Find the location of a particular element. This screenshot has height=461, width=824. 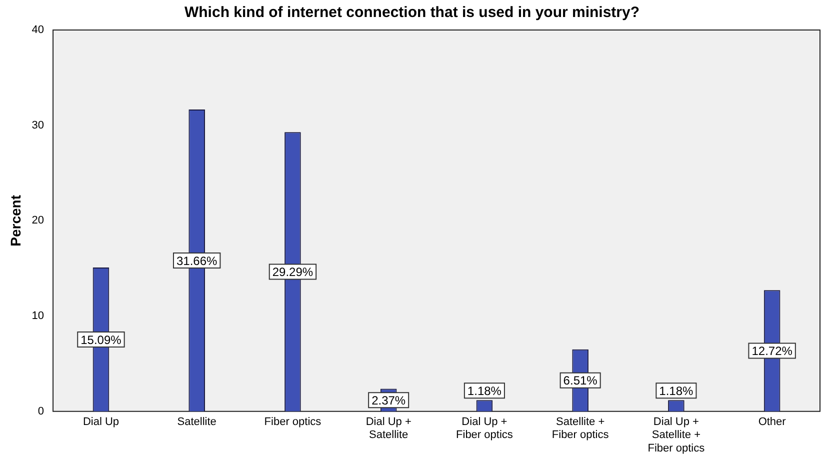

y-tick-label: 30 is located at coordinates (38, 125).